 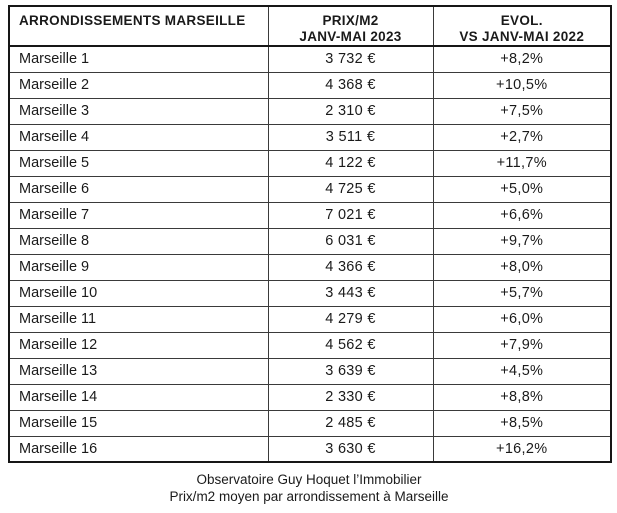 I want to click on evolution-cell: +2,7%, so click(x=522, y=137).